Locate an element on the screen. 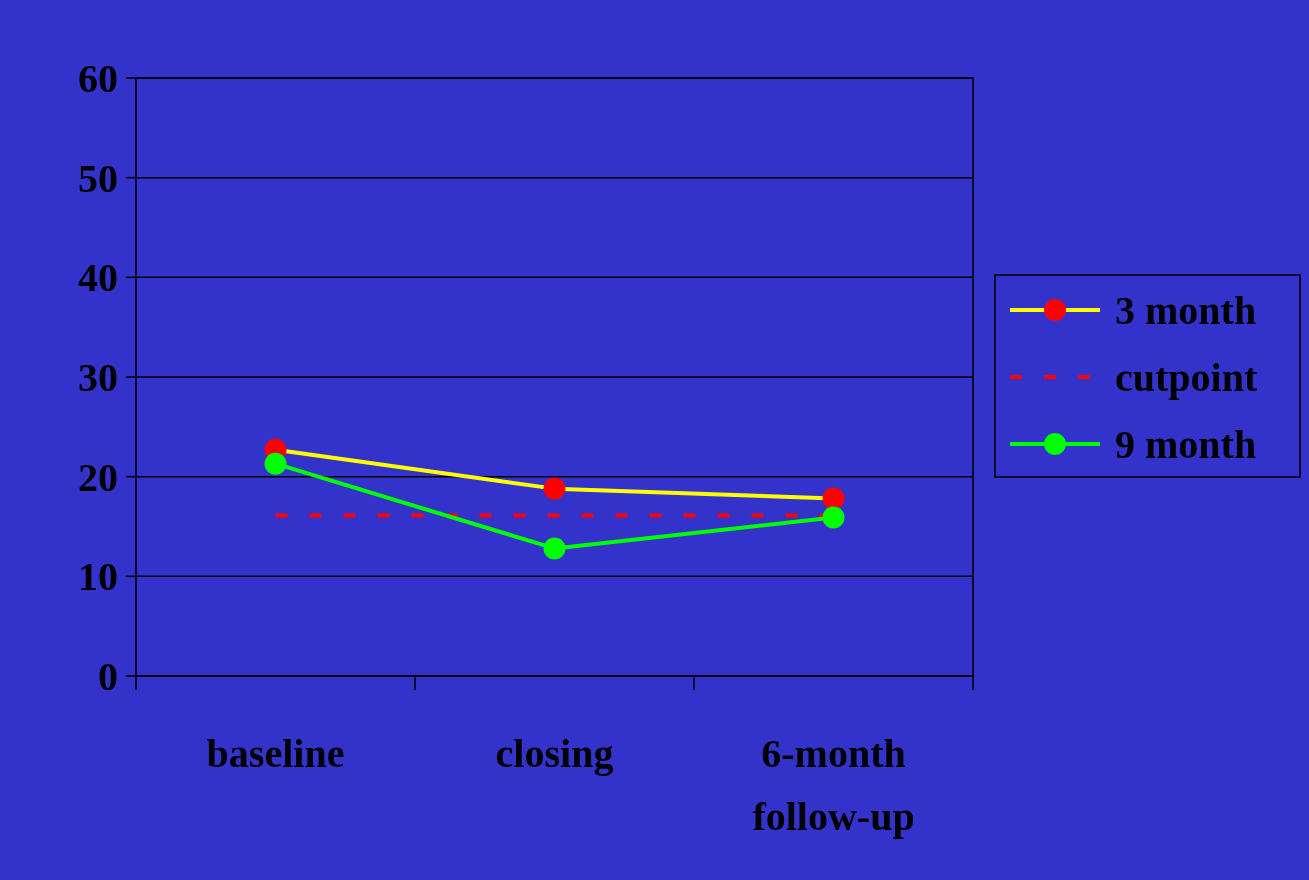 The height and width of the screenshot is (880, 1309). y-tick-label: 60 is located at coordinates (98, 78).